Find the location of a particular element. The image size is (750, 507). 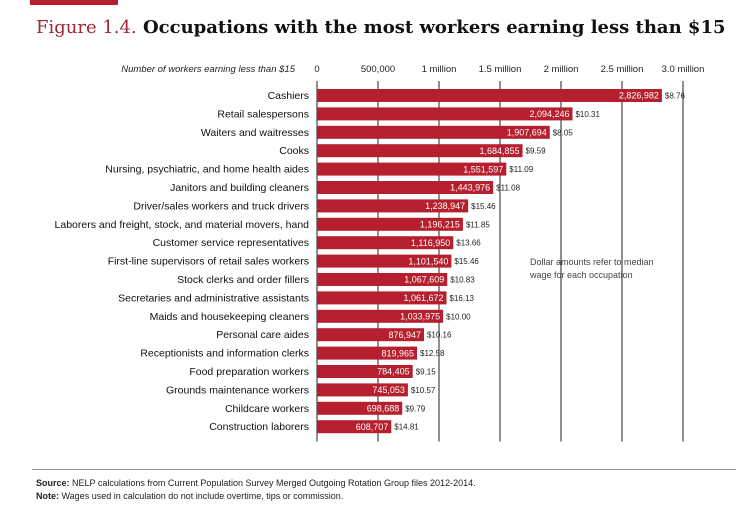

median-wage-label: $16.13 is located at coordinates (462, 298).